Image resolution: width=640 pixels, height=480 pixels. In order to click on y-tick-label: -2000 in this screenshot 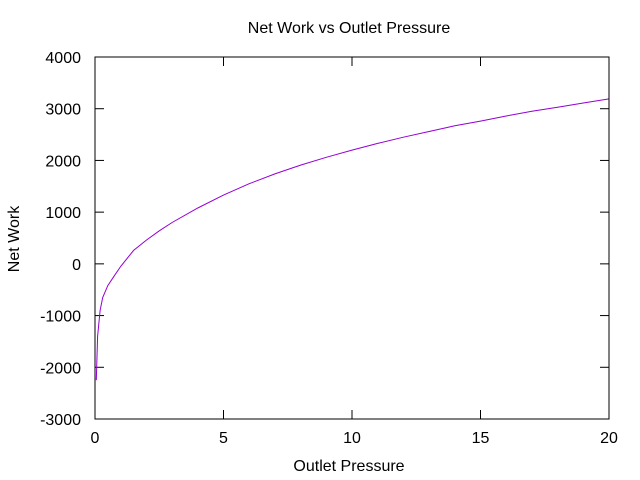, I will do `click(60, 368)`.